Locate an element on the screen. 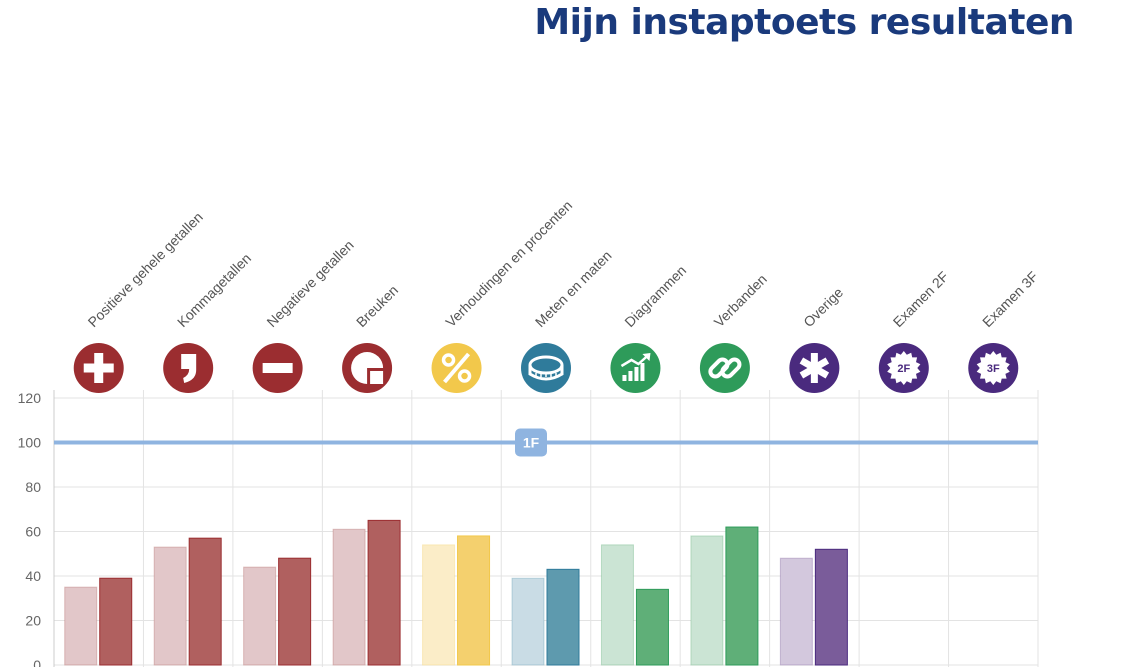  y-tick-label: 120 is located at coordinates (30, 398).